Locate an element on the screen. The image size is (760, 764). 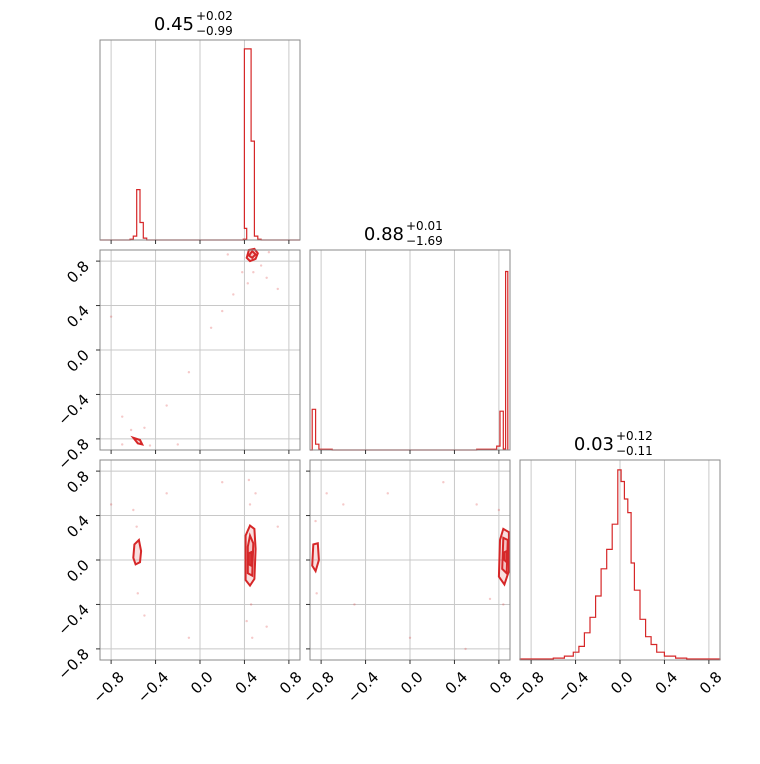
panel-title-1: 0.88 +0.01−1.69 is located at coordinates (403, 233).